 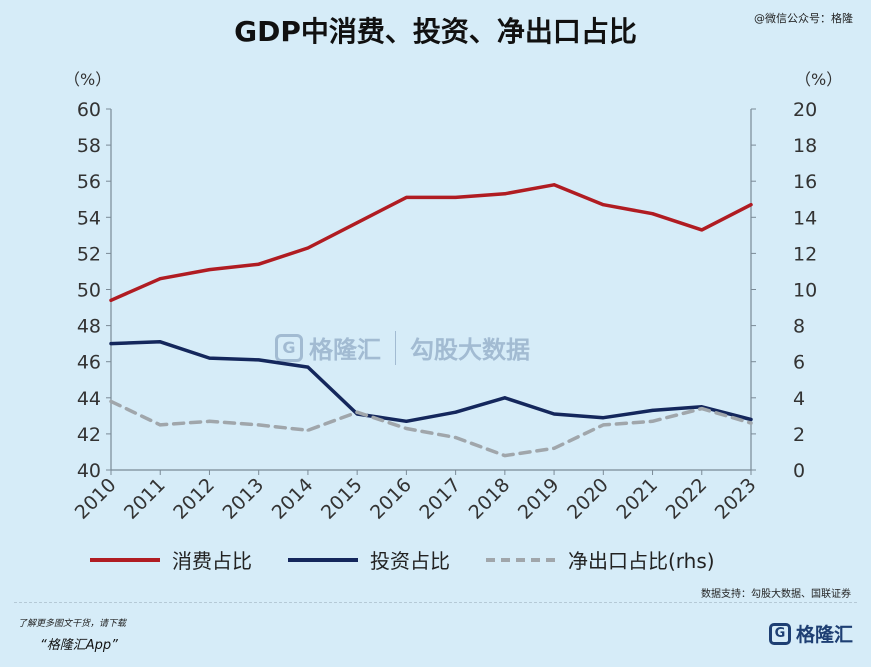 I want to click on logo-text: 格隆汇, so click(x=824, y=635).